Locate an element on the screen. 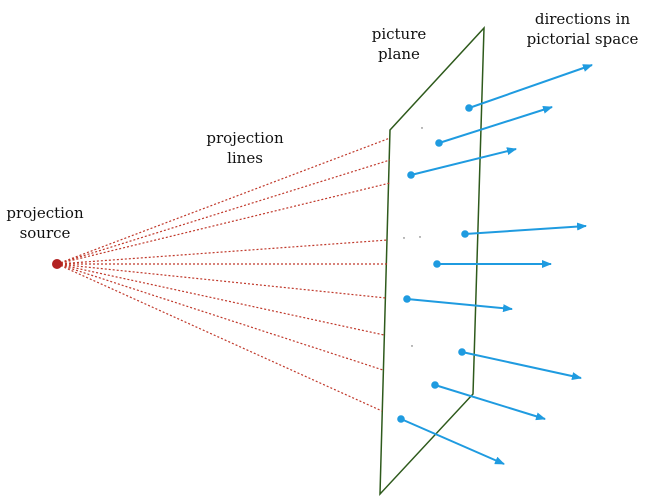 Image resolution: width=645 pixels, height=499 pixels. projection-lines-label-line1: projection is located at coordinates (245, 138).